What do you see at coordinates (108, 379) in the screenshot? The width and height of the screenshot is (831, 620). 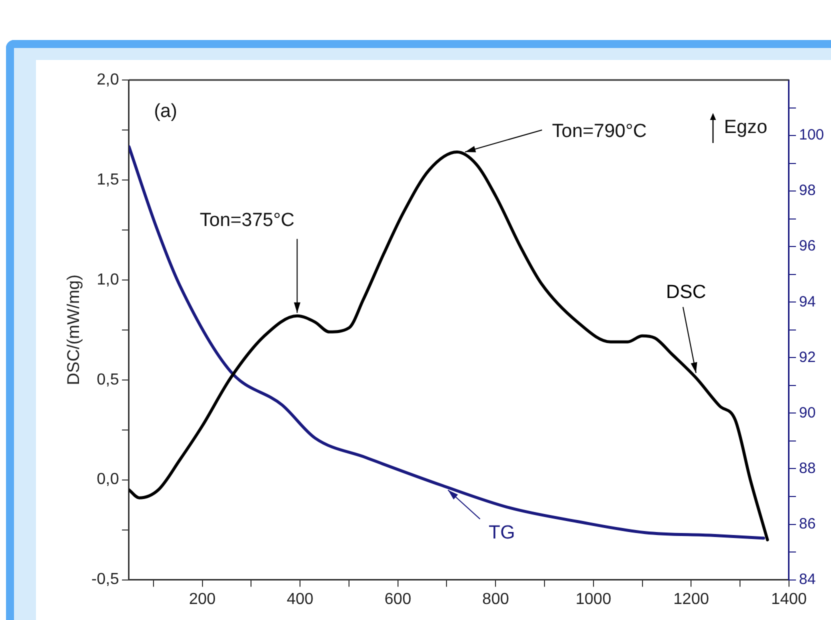 I see `y-tick-label: 0,5` at bounding box center [108, 379].